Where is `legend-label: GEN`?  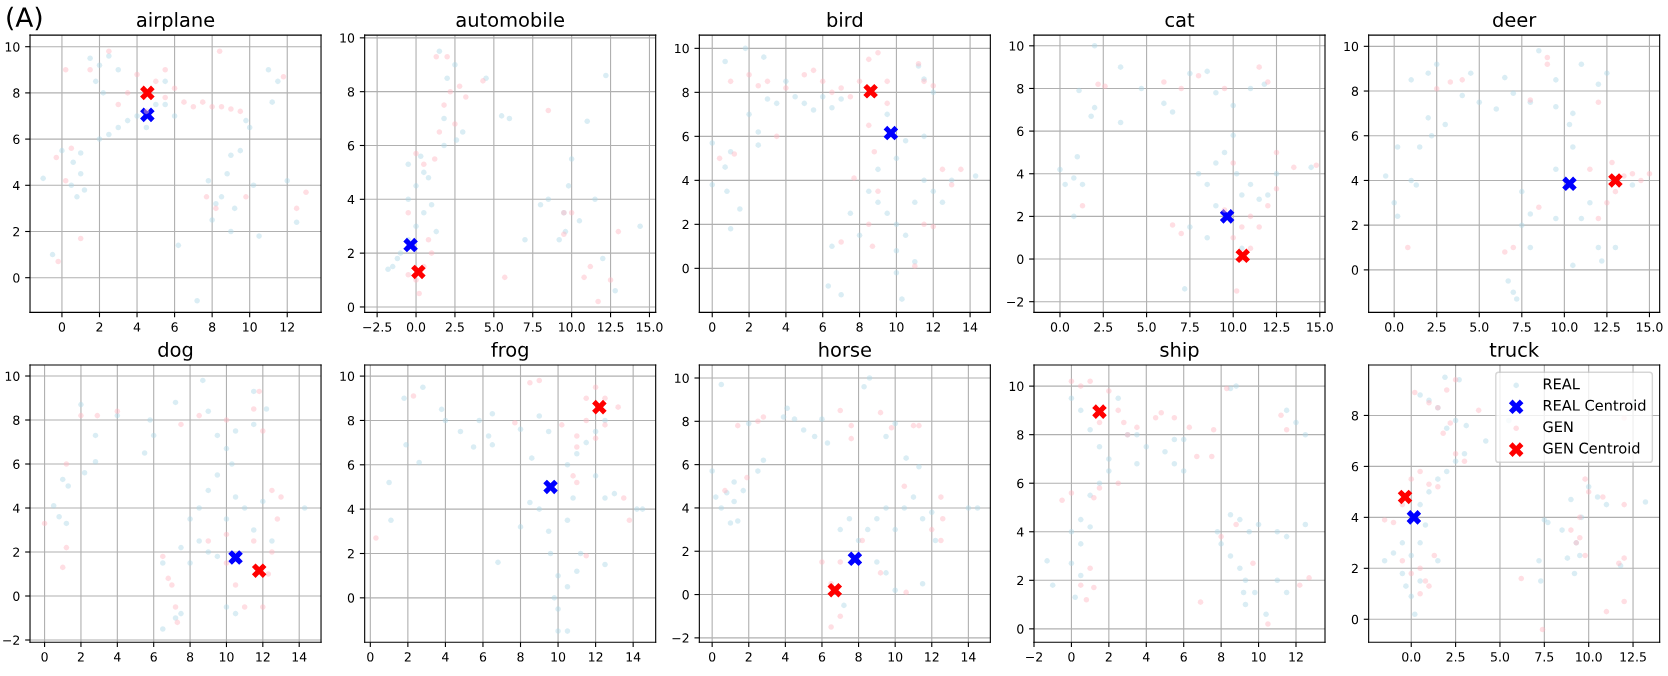 legend-label: GEN is located at coordinates (1558, 427).